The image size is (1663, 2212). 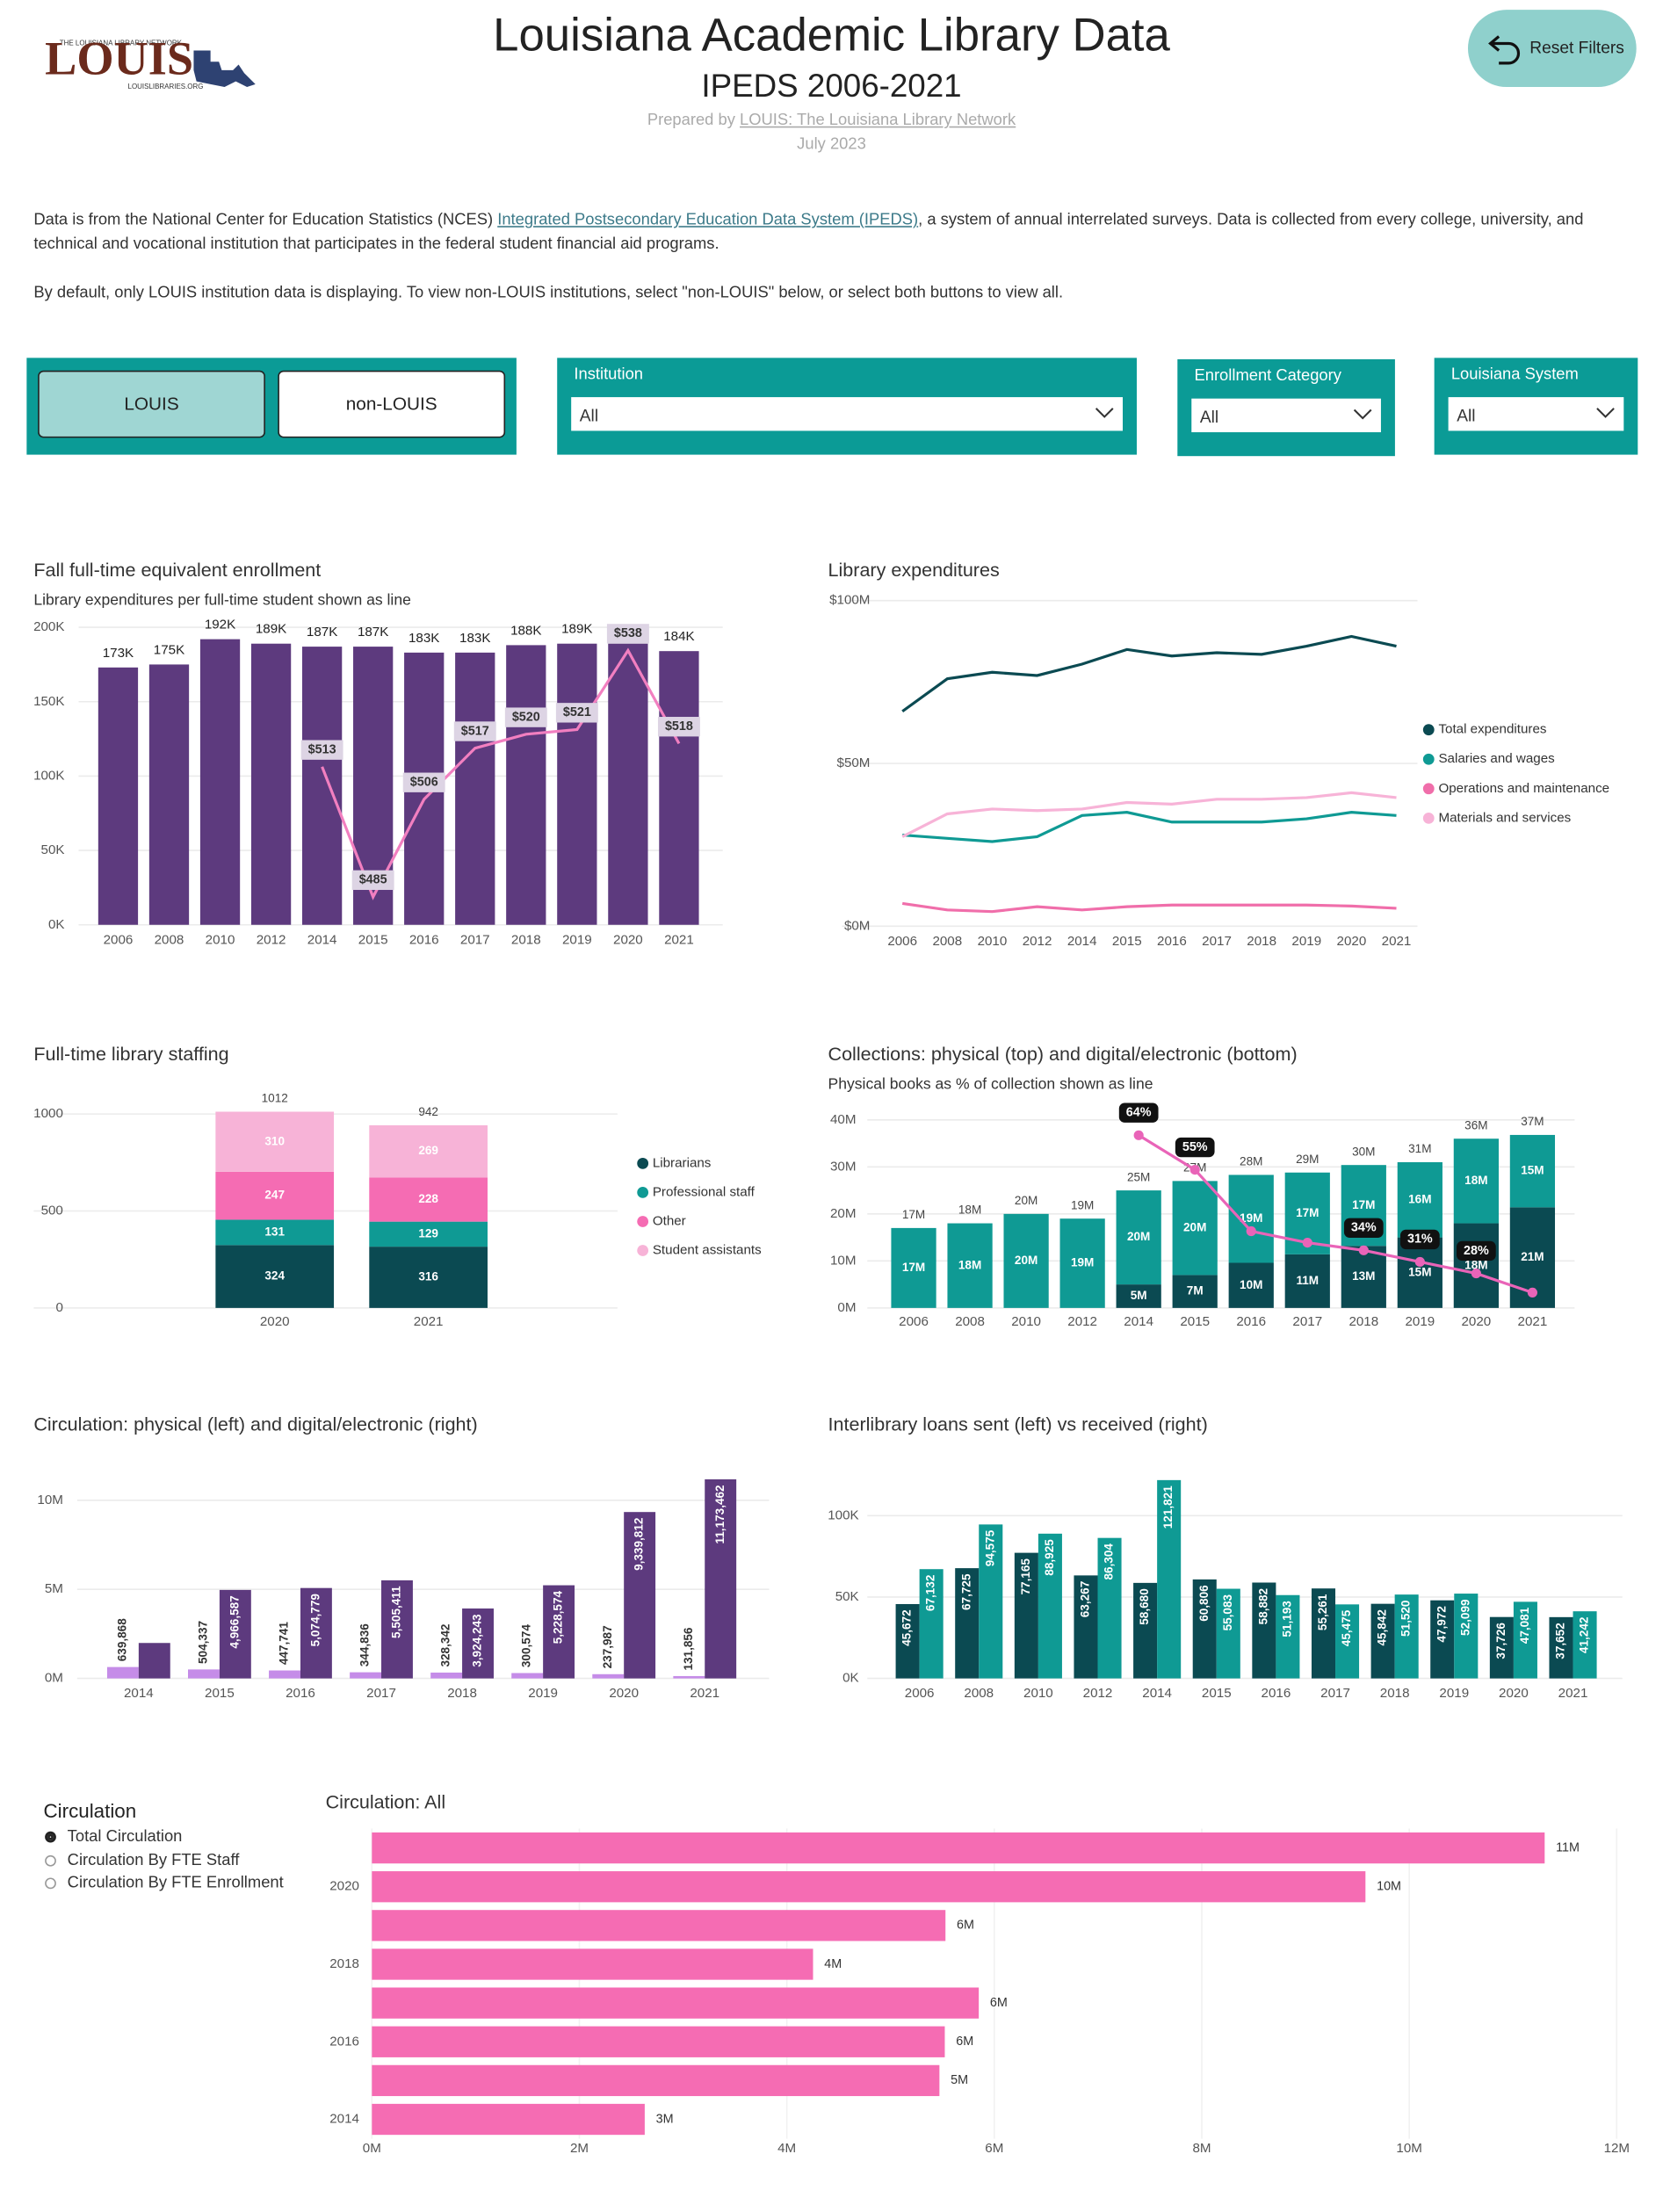 I want to click on toggle-button: non-LOUIS, so click(x=392, y=404).